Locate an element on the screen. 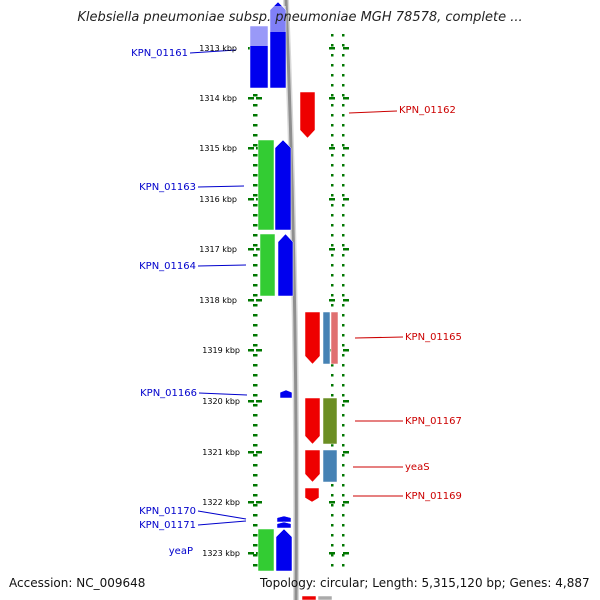 The height and width of the screenshot is (600, 600). kbp-label: 1316 kbp is located at coordinates (218, 199).